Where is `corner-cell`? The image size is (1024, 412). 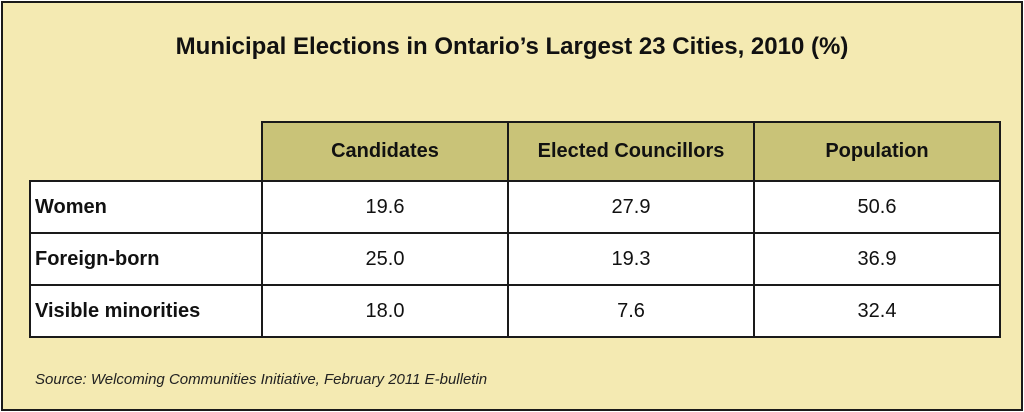 corner-cell is located at coordinates (146, 152).